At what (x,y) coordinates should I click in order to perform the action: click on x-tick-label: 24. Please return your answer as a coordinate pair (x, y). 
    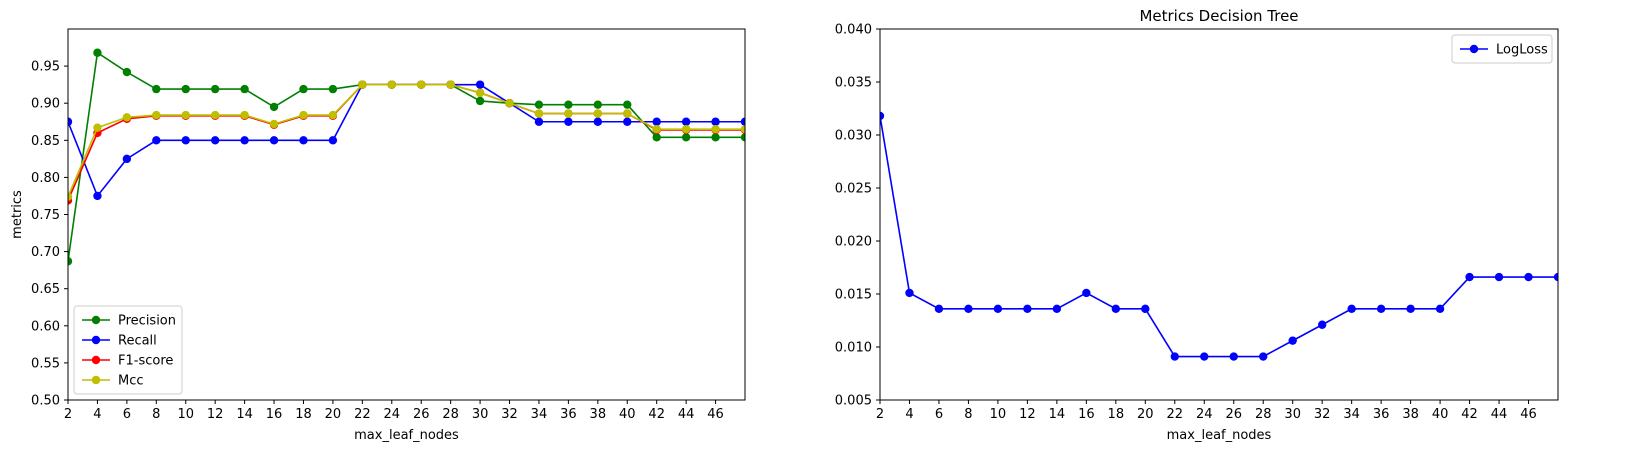
    Looking at the image, I should click on (1204, 414).